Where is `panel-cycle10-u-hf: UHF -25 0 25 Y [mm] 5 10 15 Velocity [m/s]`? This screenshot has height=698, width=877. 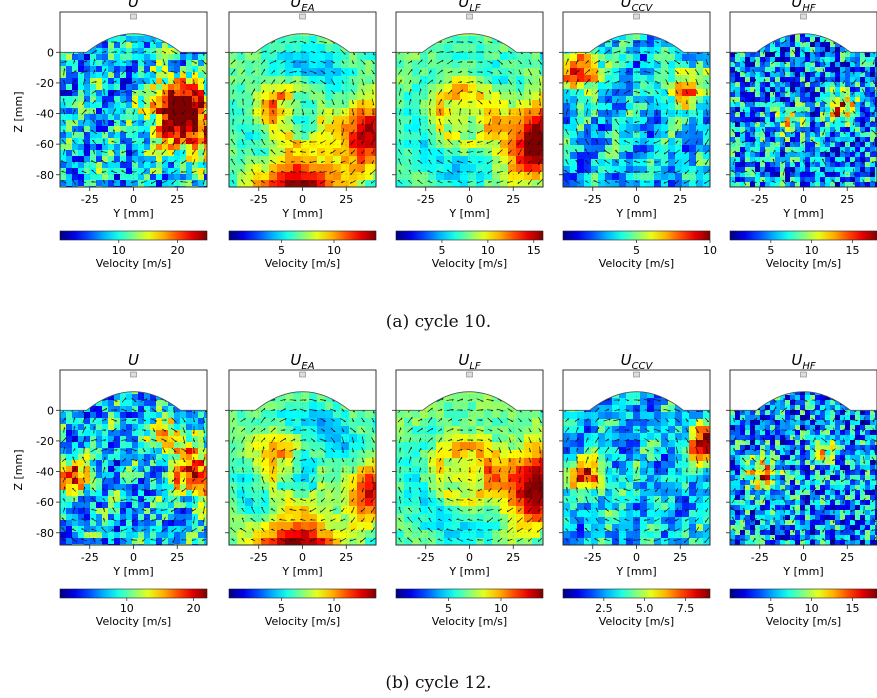 panel-cycle10-u-hf: UHF -25 0 25 Y [mm] 5 10 15 Velocity [m/s] is located at coordinates (801, 135).